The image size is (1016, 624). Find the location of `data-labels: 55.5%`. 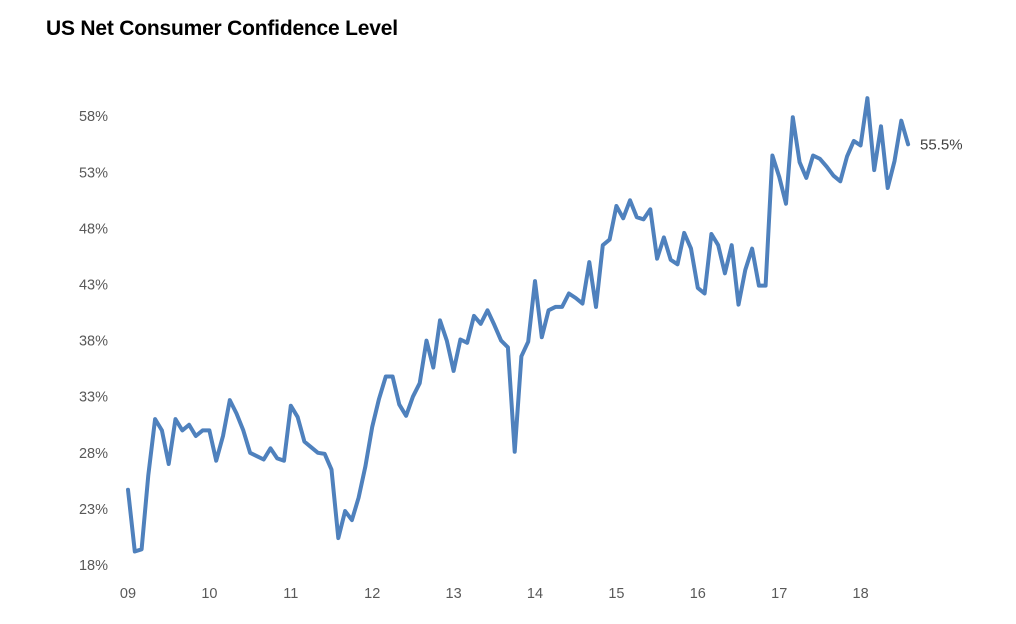

data-labels: 55.5% is located at coordinates (941, 144).